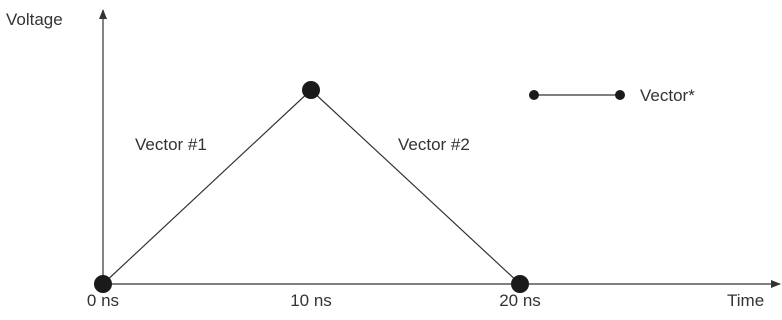 The height and width of the screenshot is (320, 782). What do you see at coordinates (520, 284) in the screenshot?
I see `vertex-20ns` at bounding box center [520, 284].